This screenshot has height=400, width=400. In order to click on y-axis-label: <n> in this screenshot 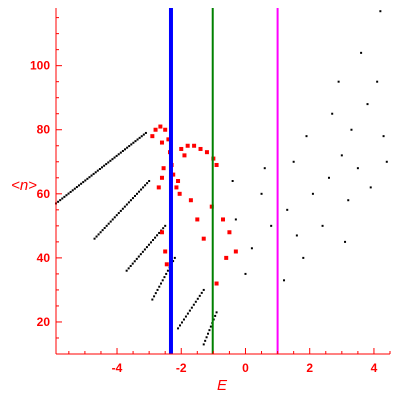, I will do `click(24, 185)`.